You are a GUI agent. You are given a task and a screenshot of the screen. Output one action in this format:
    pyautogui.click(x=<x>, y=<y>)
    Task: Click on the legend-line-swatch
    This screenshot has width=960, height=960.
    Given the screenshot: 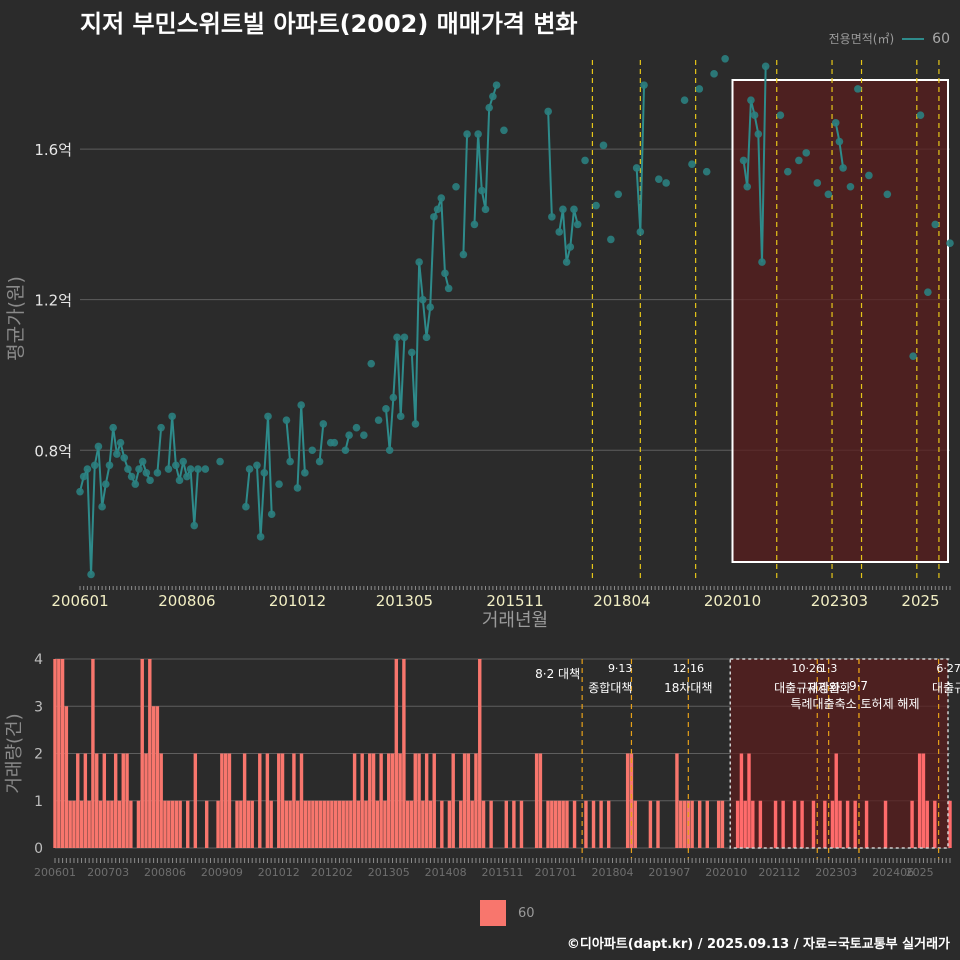 What is the action you would take?
    pyautogui.click(x=913, y=38)
    